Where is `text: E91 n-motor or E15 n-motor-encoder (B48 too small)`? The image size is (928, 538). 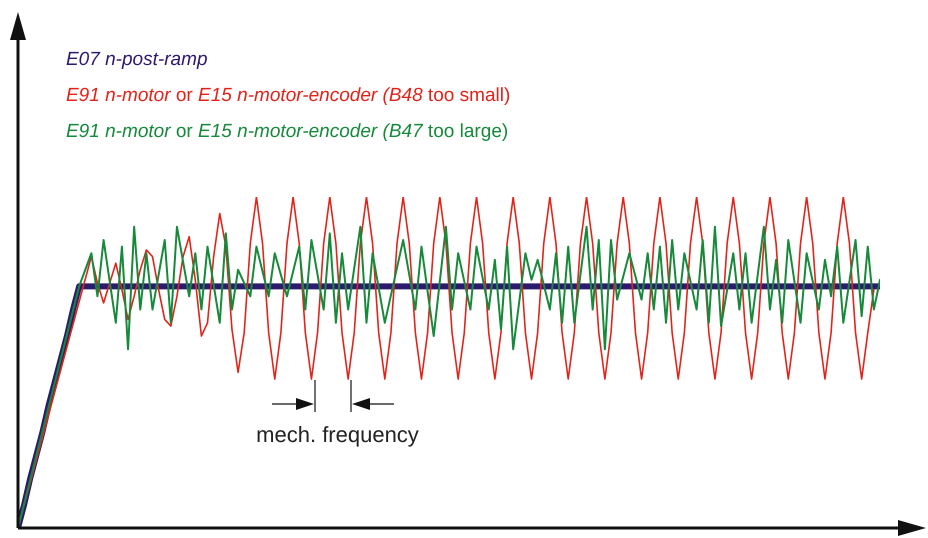 text: E91 n-motor or E15 n-motor-encoder (B48 too small) is located at coordinates (288, 95).